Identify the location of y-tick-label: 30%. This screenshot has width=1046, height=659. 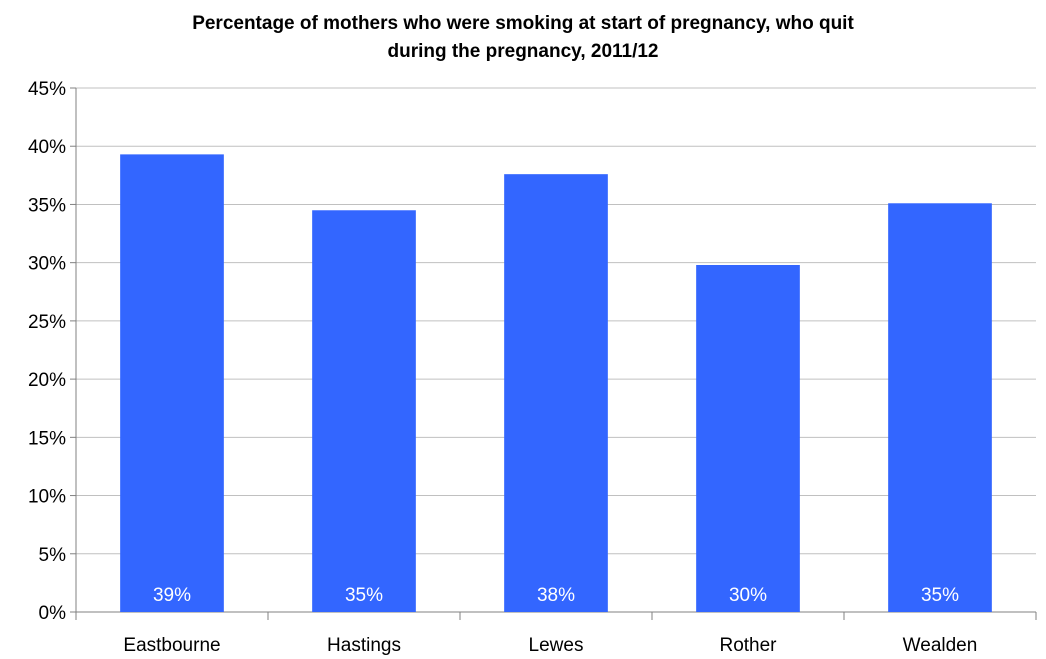
(47, 264).